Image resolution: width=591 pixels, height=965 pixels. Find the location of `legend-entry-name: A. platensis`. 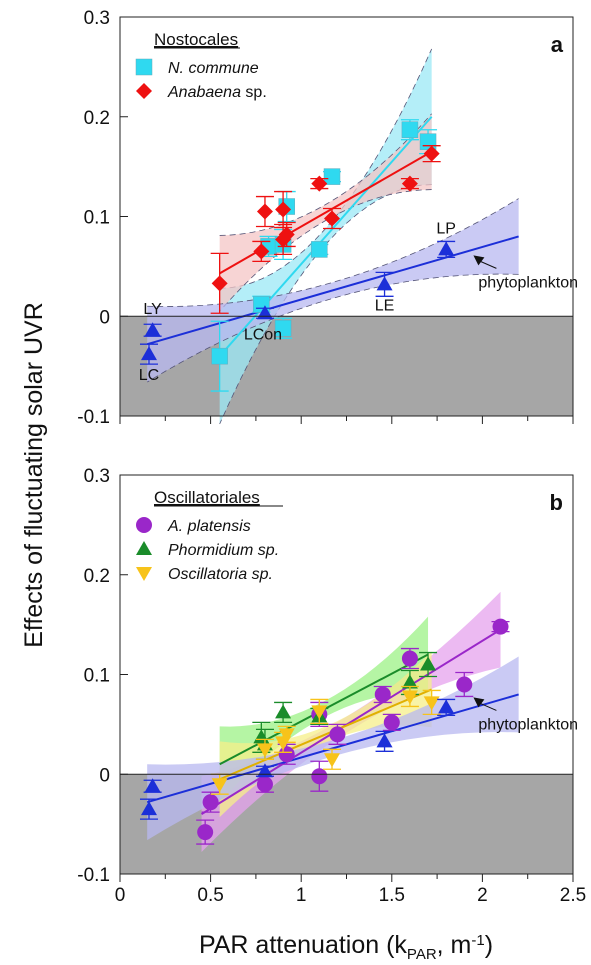

legend-entry-name: A. platensis is located at coordinates (209, 526).